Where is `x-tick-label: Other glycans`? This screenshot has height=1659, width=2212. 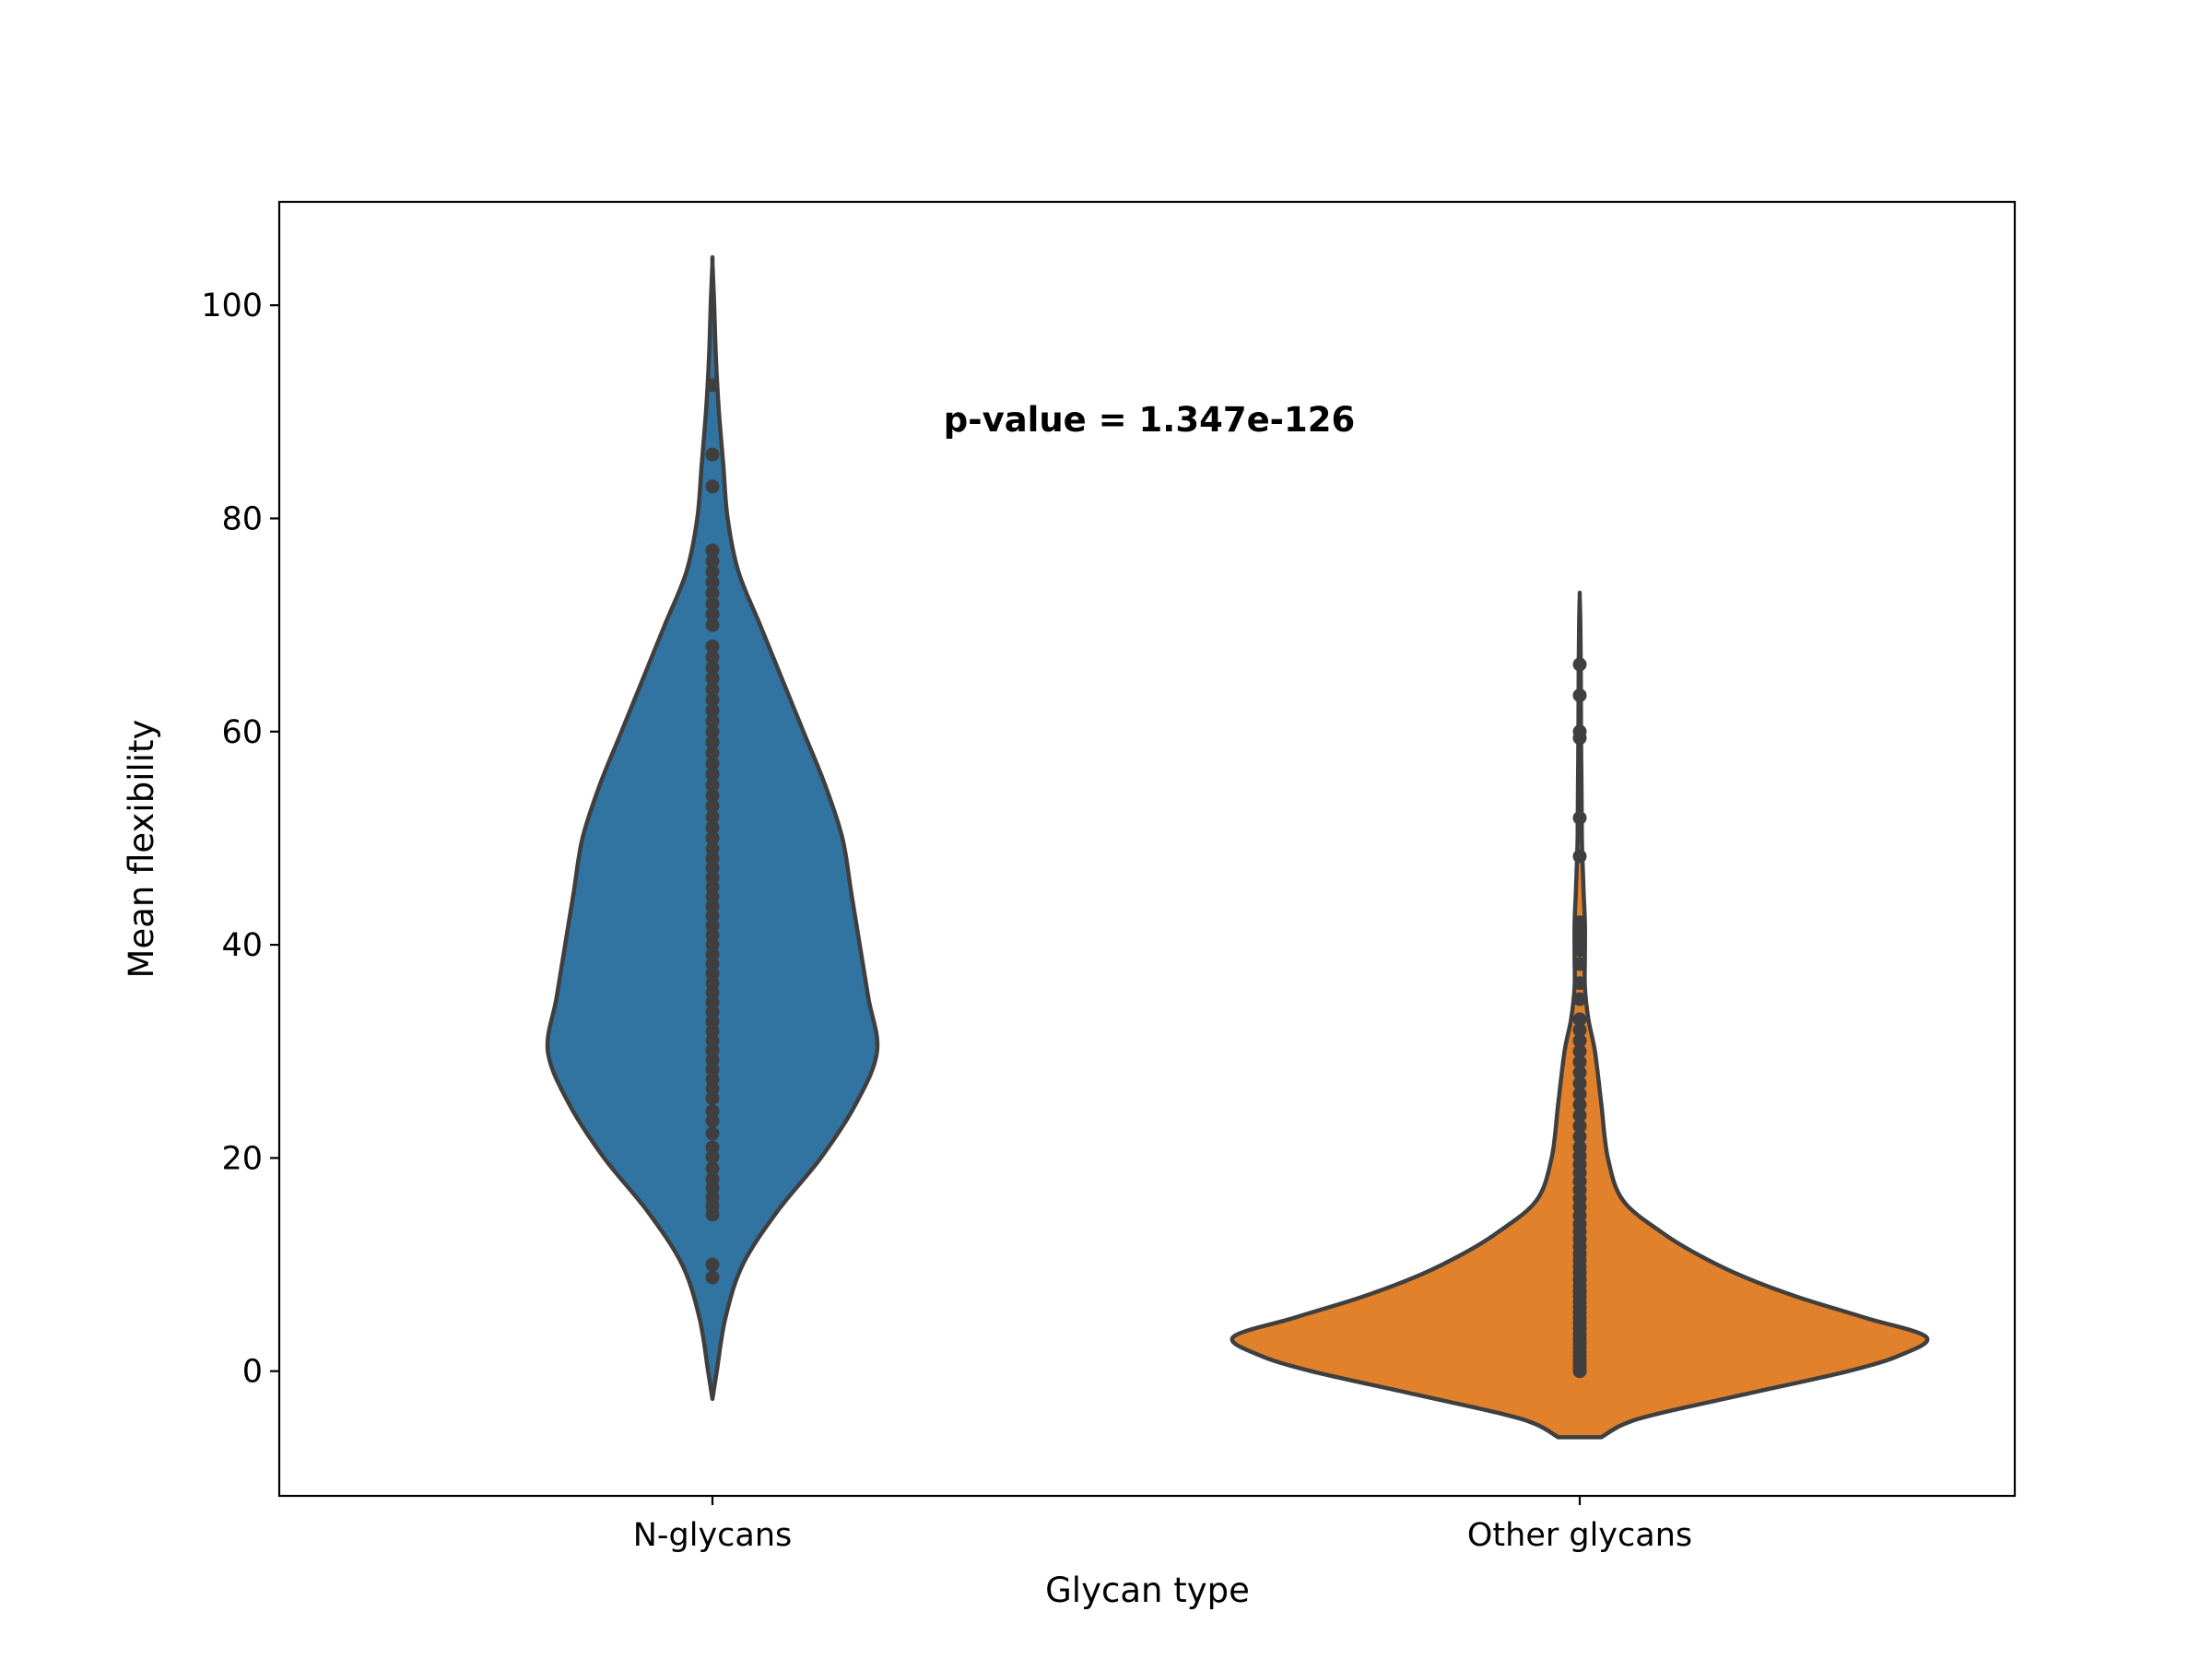 x-tick-label: Other glycans is located at coordinates (1579, 1535).